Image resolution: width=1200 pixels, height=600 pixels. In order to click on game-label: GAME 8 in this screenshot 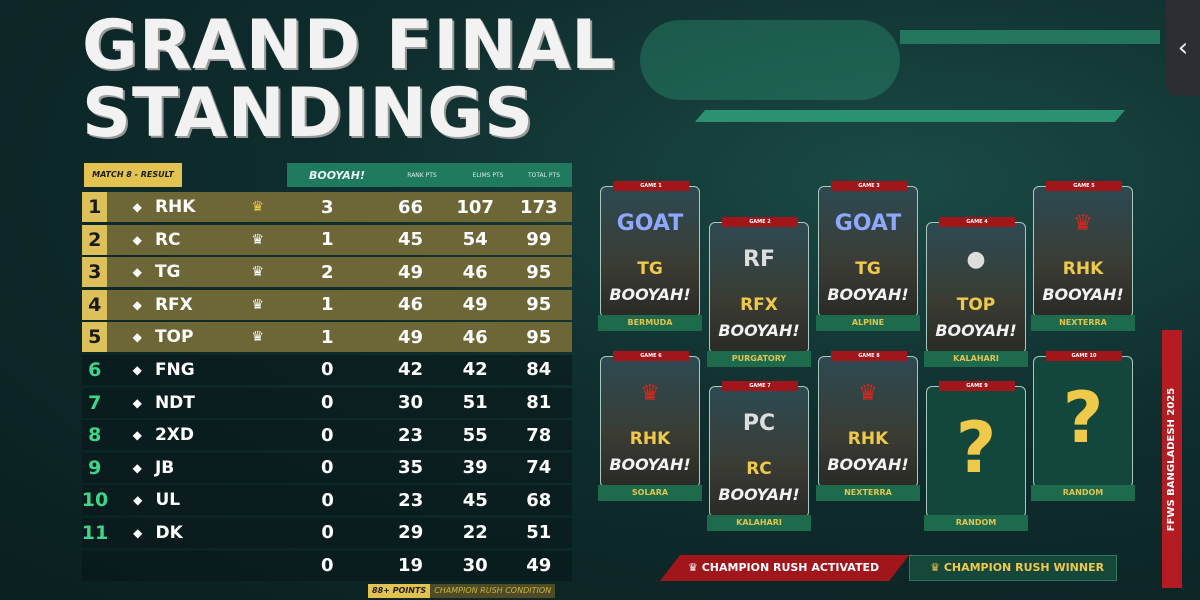, I will do `click(869, 356)`.